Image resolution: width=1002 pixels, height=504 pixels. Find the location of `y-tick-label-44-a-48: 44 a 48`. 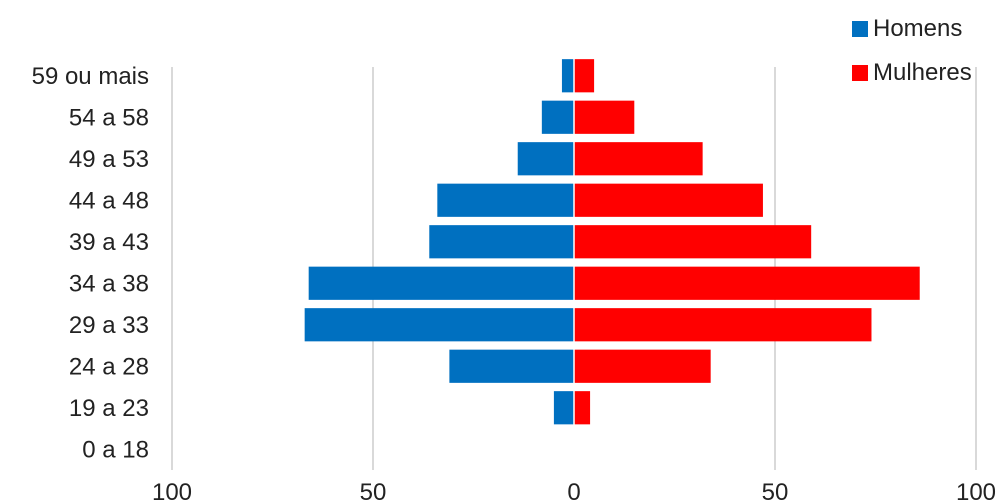

y-tick-label-44-a-48: 44 a 48 is located at coordinates (109, 200).